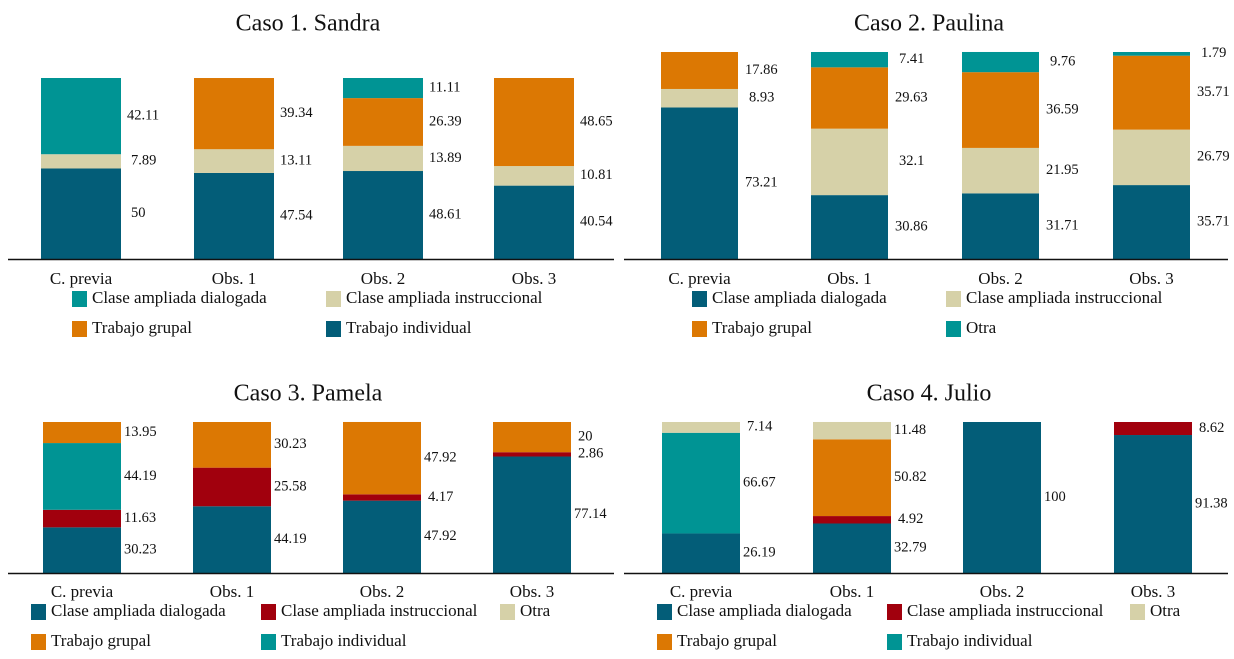 This screenshot has width=1234, height=659. Describe the element at coordinates (1213, 221) in the screenshot. I see `data-label: 35.71` at that location.